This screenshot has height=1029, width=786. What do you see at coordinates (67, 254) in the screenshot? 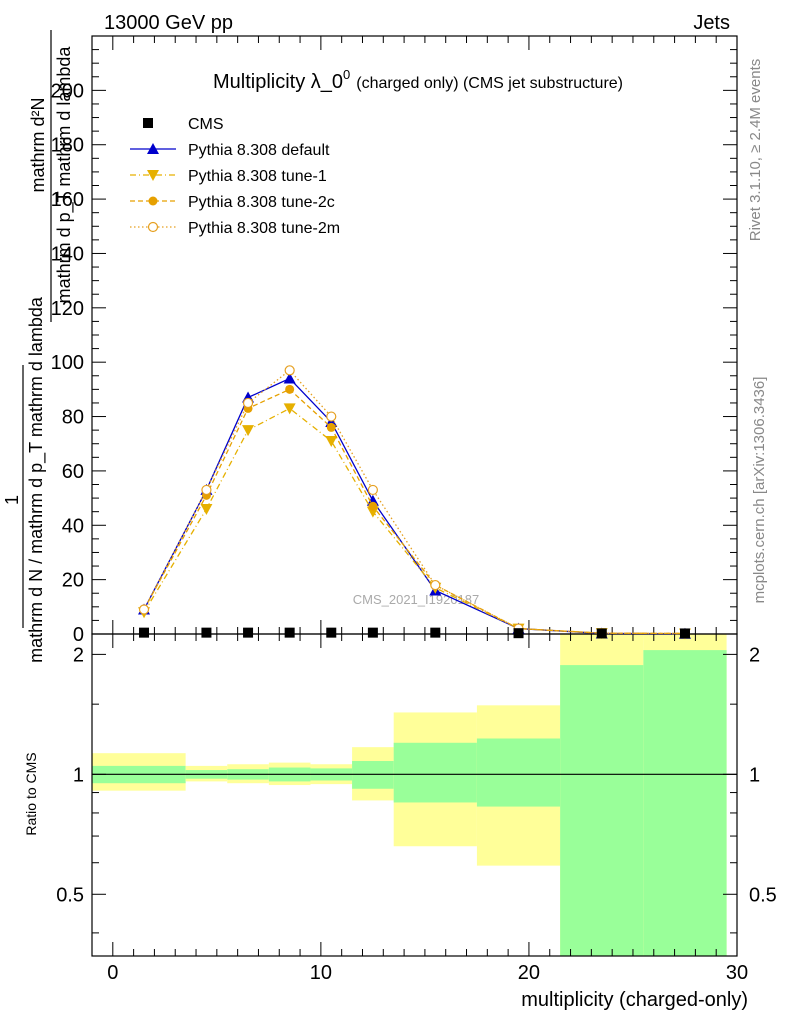
I see `y-tick-label-7: 140` at bounding box center [67, 254].